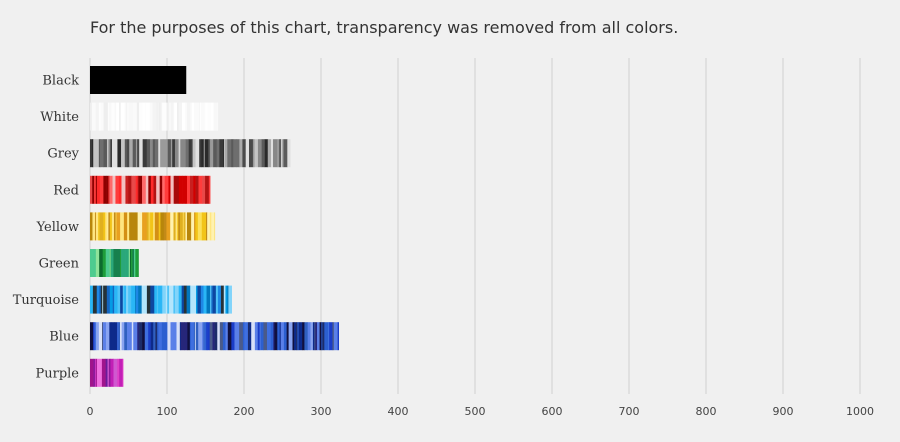  I want to click on x-tick-label: 600, so click(552, 411).